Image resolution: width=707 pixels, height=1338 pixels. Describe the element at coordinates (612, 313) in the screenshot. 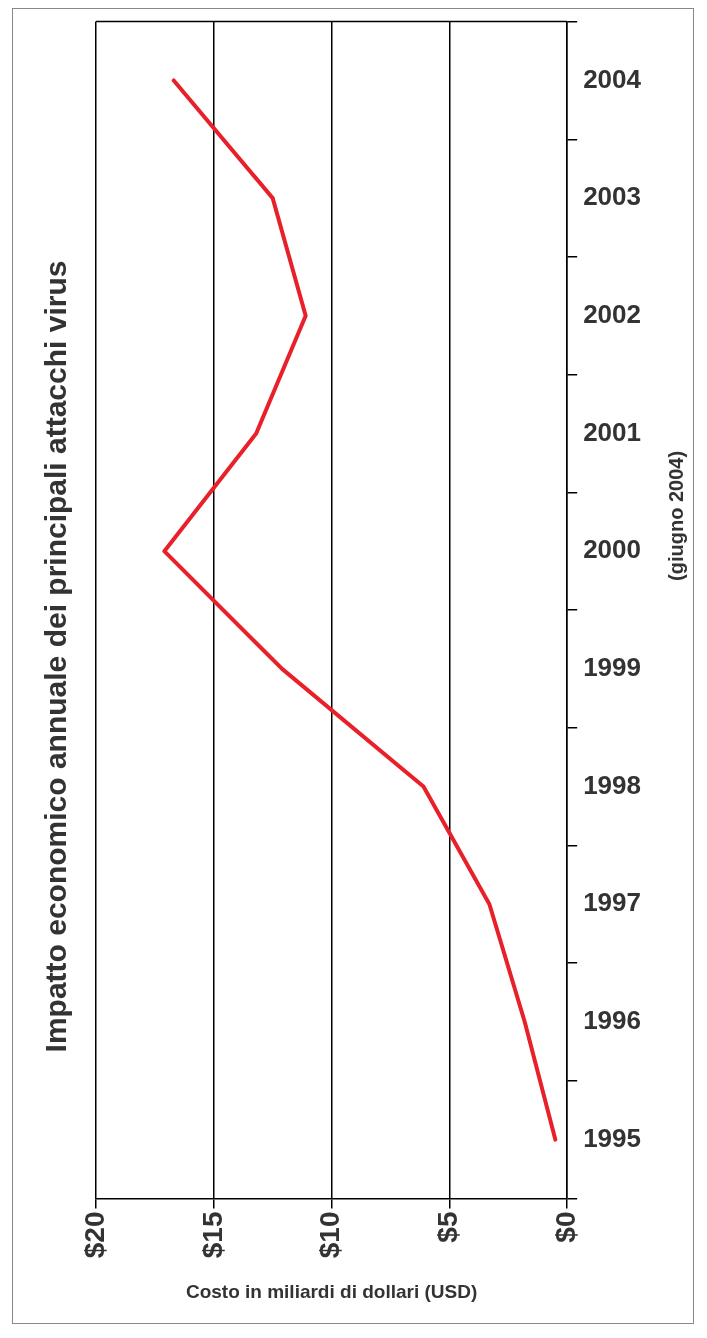

I see `y-tick-label: 2002` at that location.